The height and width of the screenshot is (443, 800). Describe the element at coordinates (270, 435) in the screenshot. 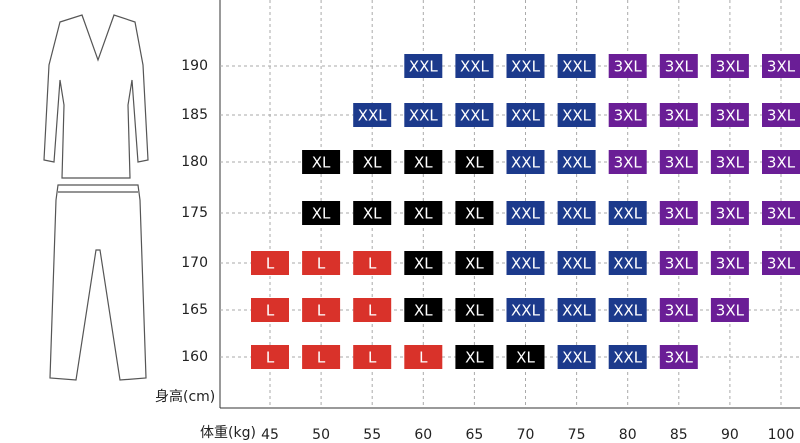

I see `weight-label: 45` at that location.